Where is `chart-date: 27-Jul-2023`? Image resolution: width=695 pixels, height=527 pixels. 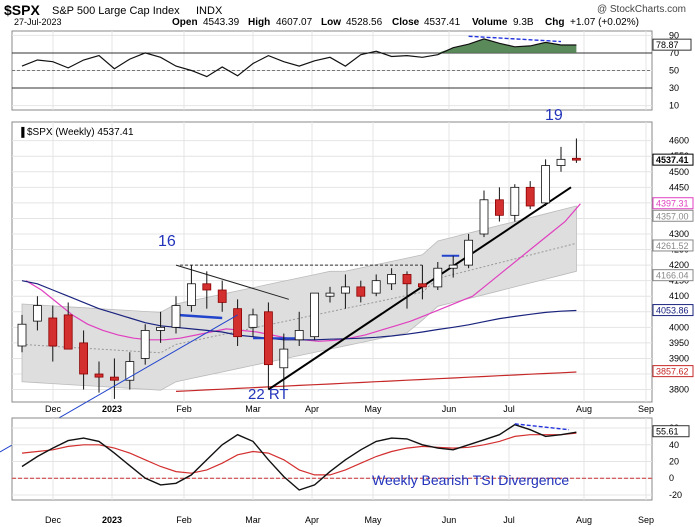
chart-date: 27-Jul-2023 is located at coordinates (38, 22).